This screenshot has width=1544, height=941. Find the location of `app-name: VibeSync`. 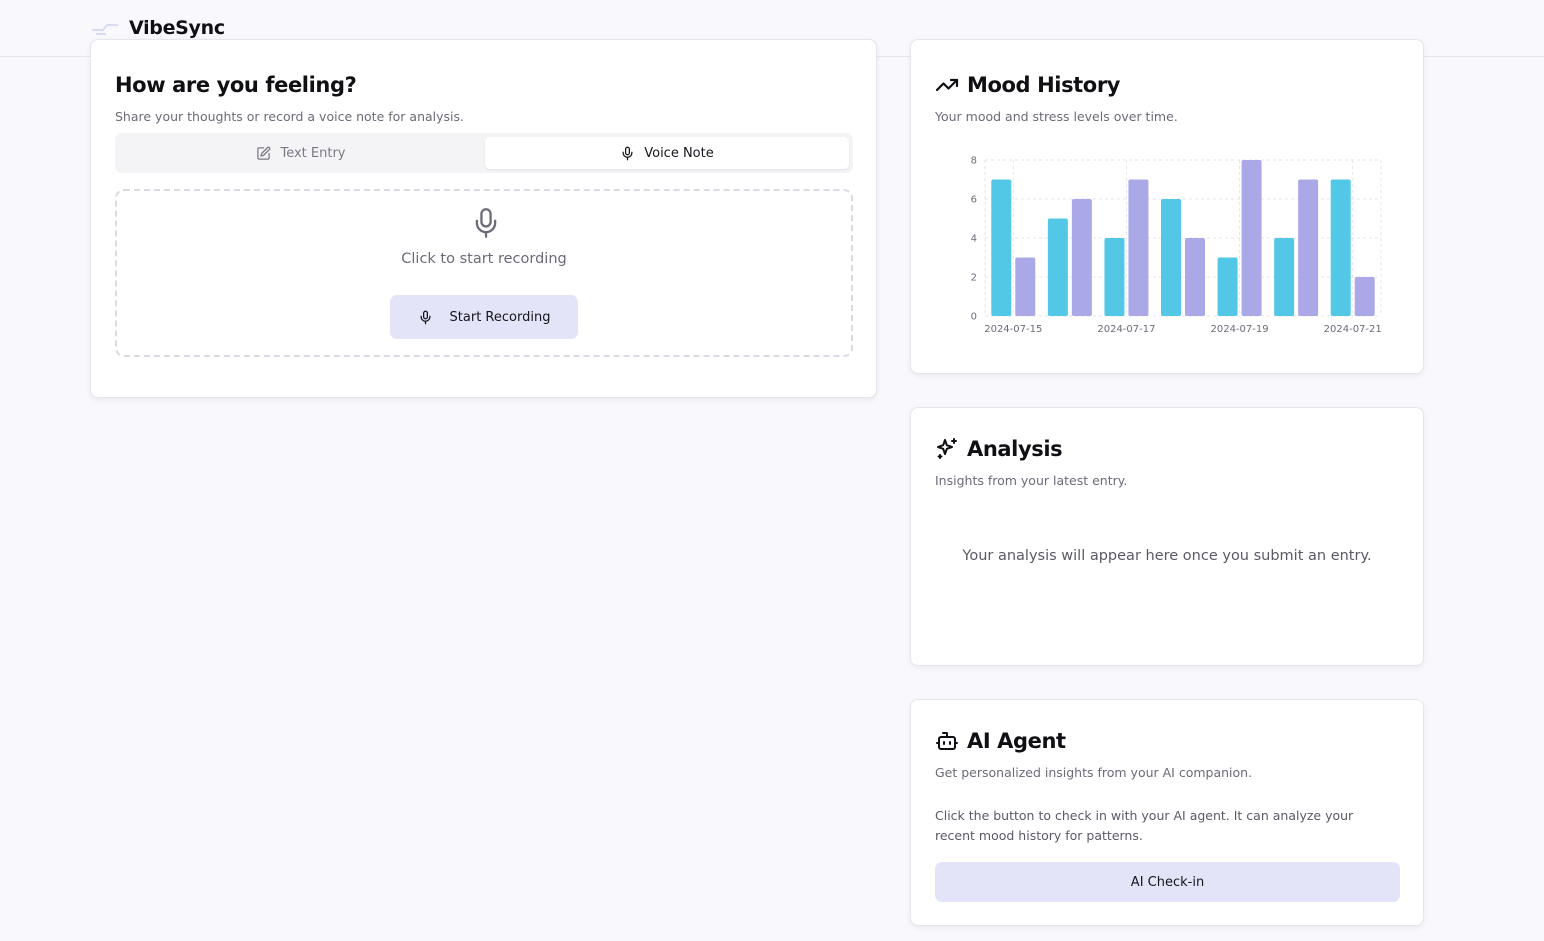

app-name: VibeSync is located at coordinates (177, 28).